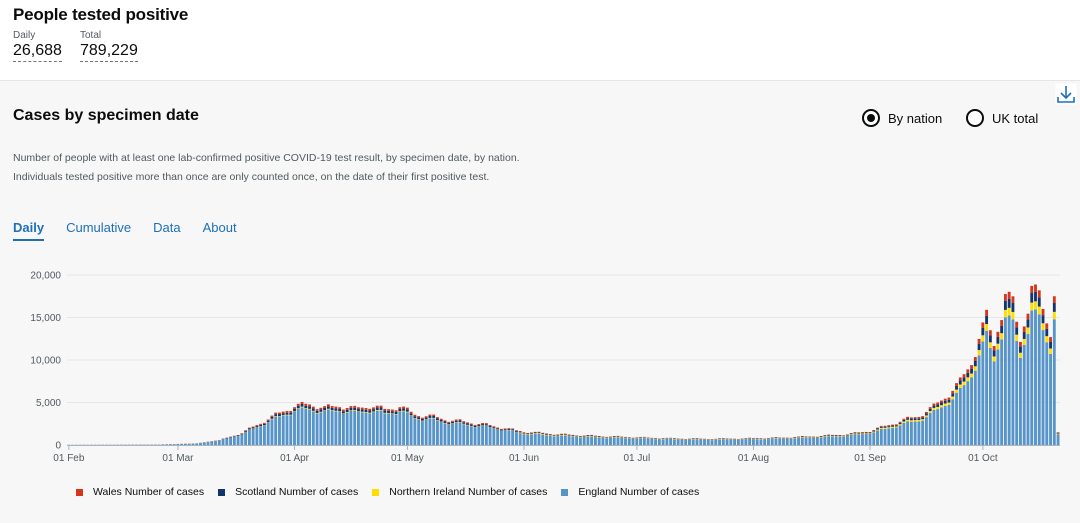 The height and width of the screenshot is (523, 1080). I want to click on legend-england: England Number of cases, so click(630, 492).